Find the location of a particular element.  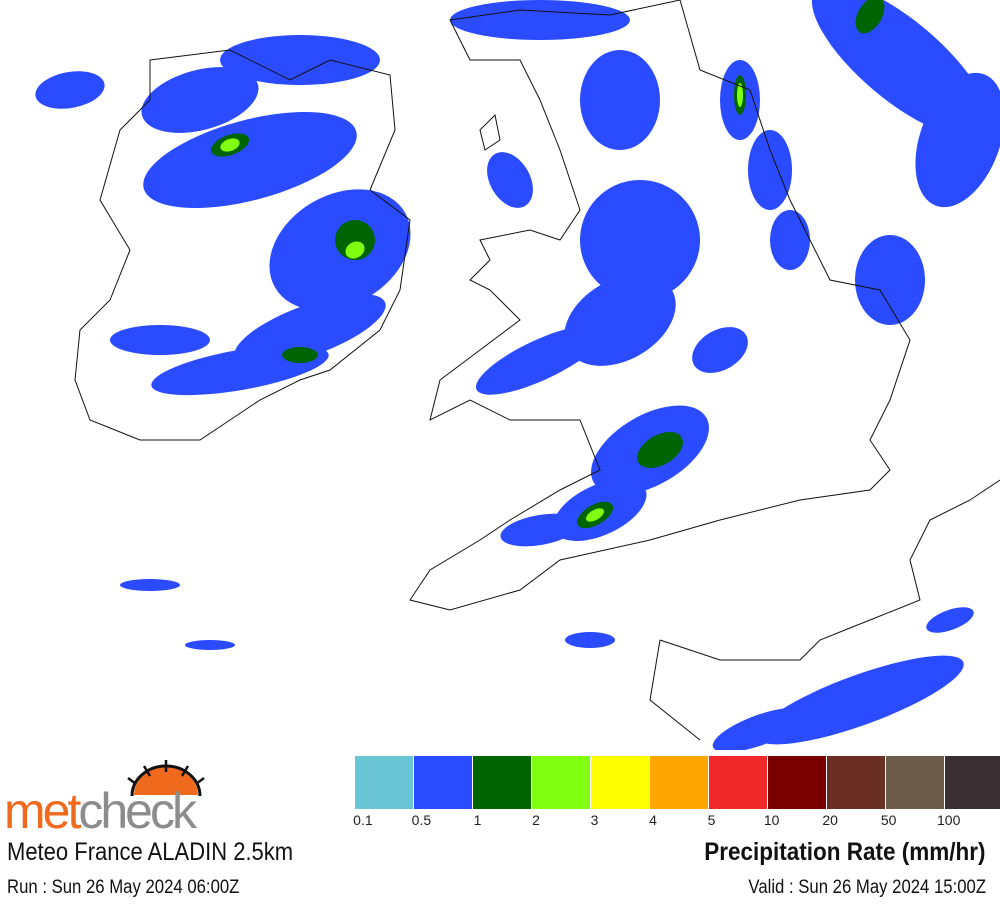

legend-tick: 0.1 is located at coordinates (363, 820).